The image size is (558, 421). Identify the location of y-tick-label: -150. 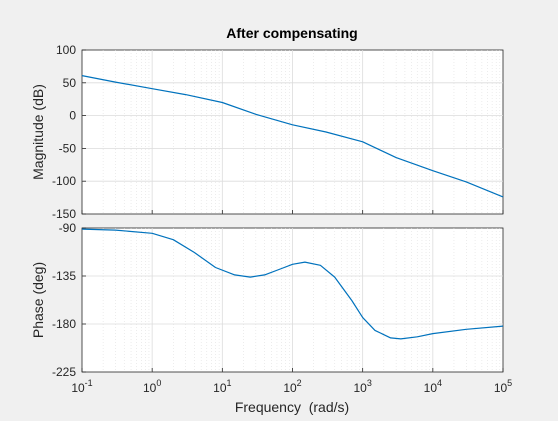
(64, 214).